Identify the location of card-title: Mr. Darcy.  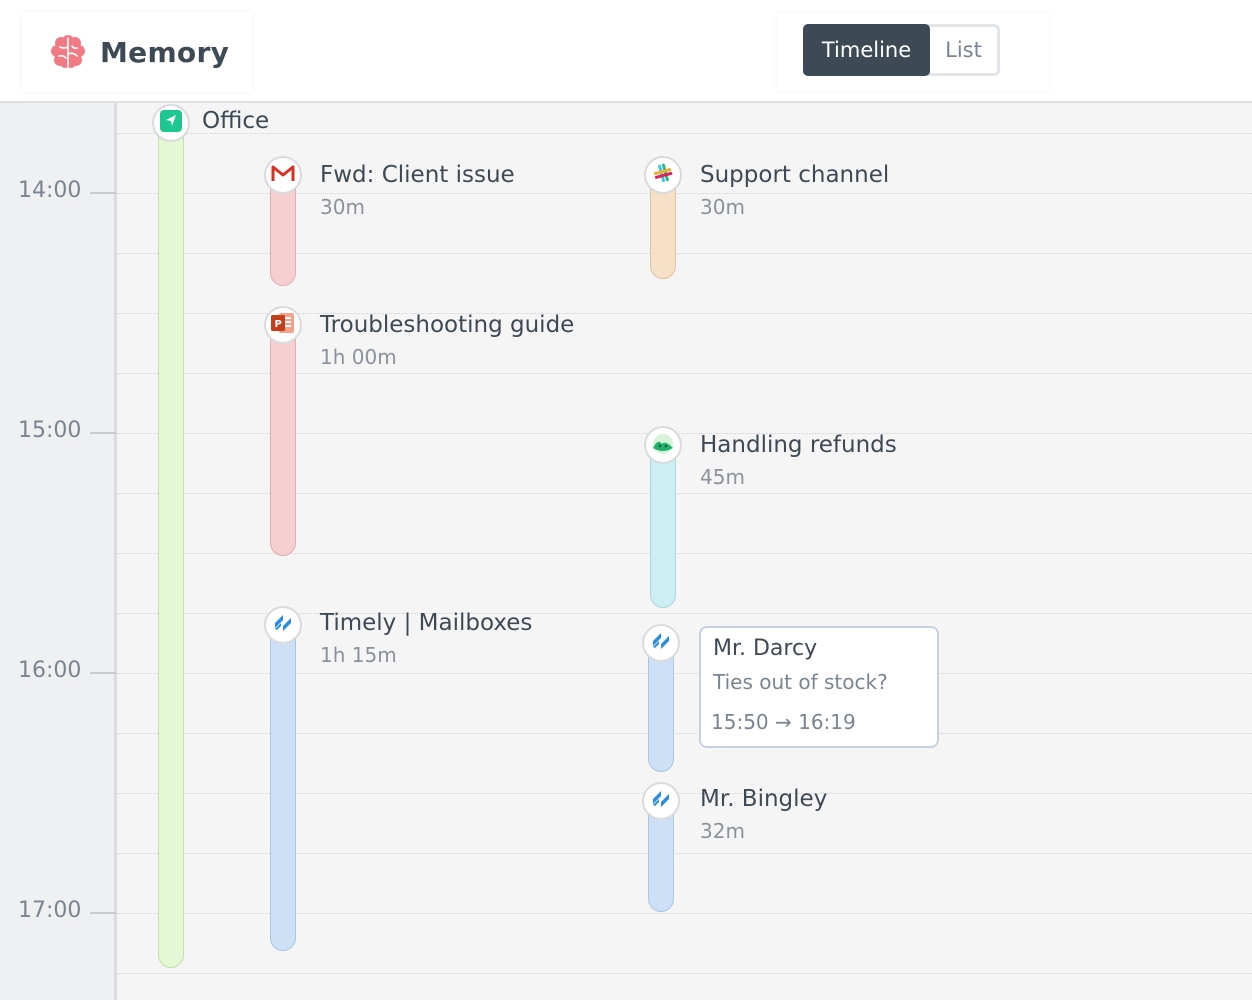
(765, 648).